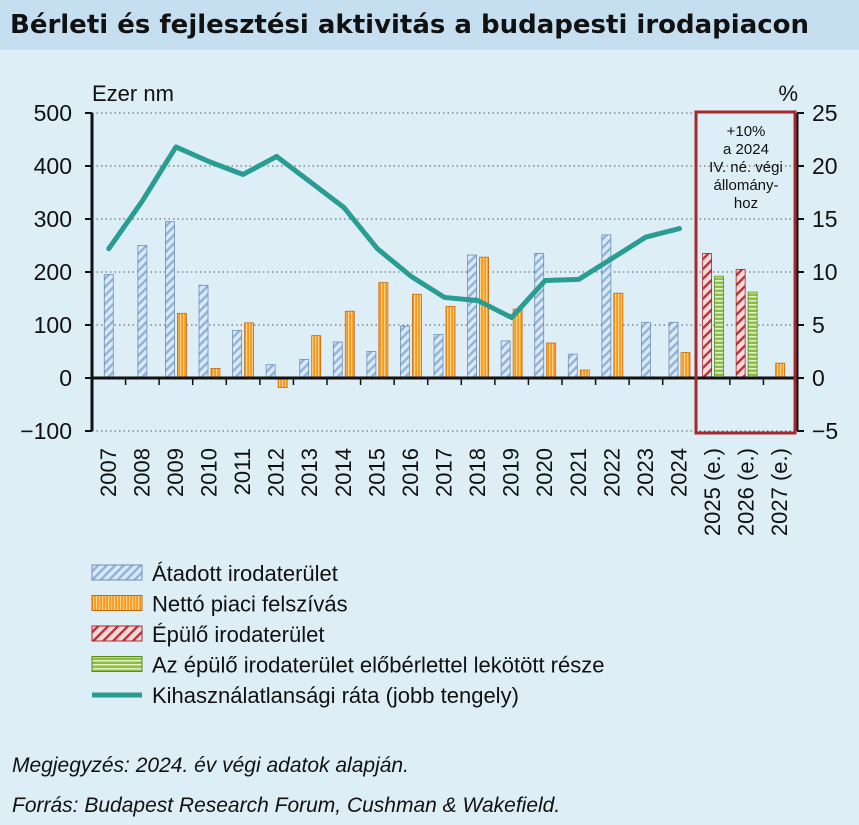  What do you see at coordinates (46, 431) in the screenshot?
I see `left-tick-label: −100` at bounding box center [46, 431].